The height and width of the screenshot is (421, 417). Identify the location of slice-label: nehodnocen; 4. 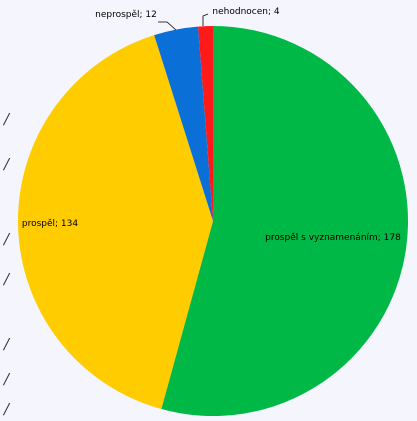
(245, 12).